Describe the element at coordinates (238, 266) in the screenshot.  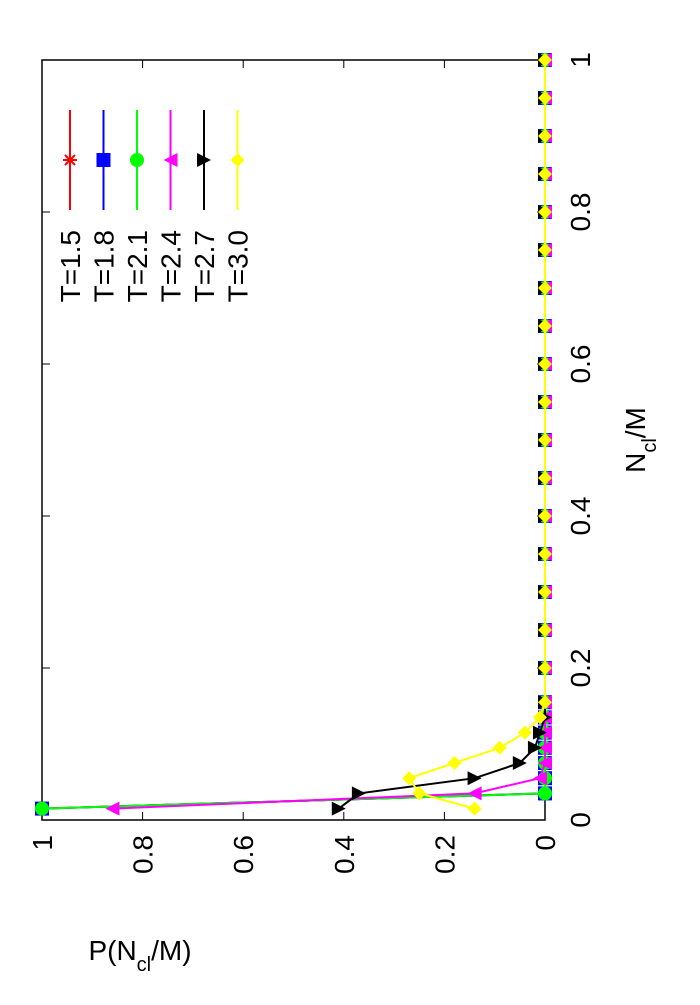
I see `legend-label: T=3.0` at that location.